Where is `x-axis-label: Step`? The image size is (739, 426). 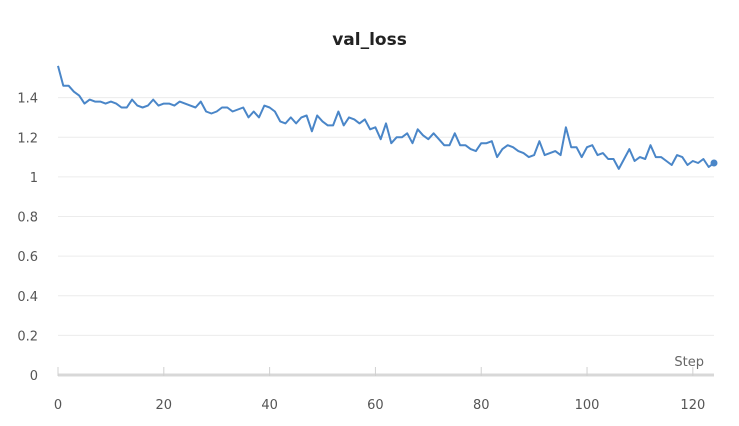
x-axis-label: Step is located at coordinates (689, 362).